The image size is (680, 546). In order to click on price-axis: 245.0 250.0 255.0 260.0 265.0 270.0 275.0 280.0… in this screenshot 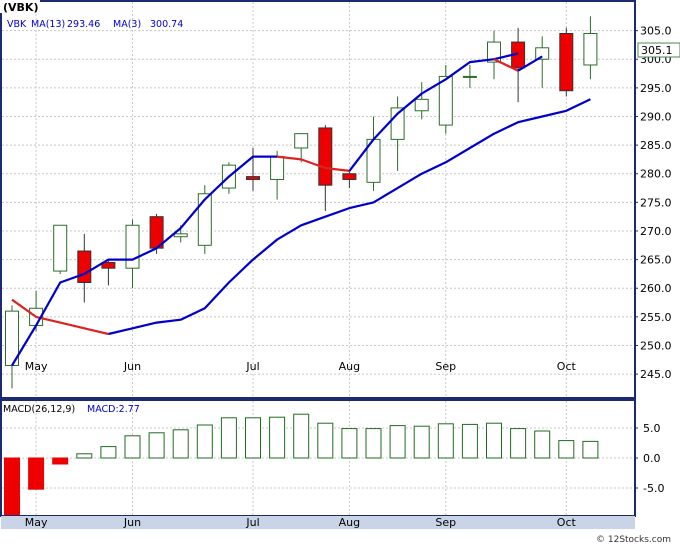, I will do `click(653, 203)`.